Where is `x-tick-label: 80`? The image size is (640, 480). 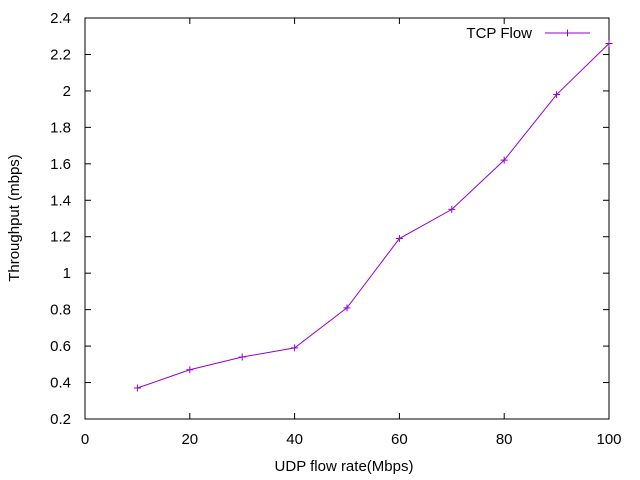 x-tick-label: 80 is located at coordinates (504, 439).